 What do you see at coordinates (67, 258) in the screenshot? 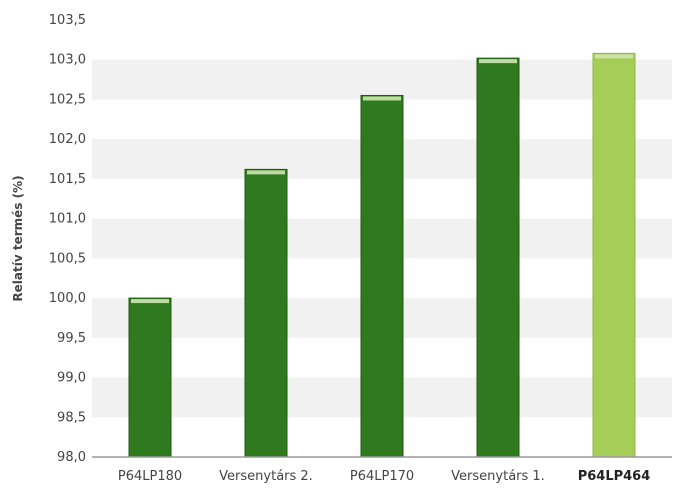
I see `y-tick-label: 100,5` at bounding box center [67, 258].